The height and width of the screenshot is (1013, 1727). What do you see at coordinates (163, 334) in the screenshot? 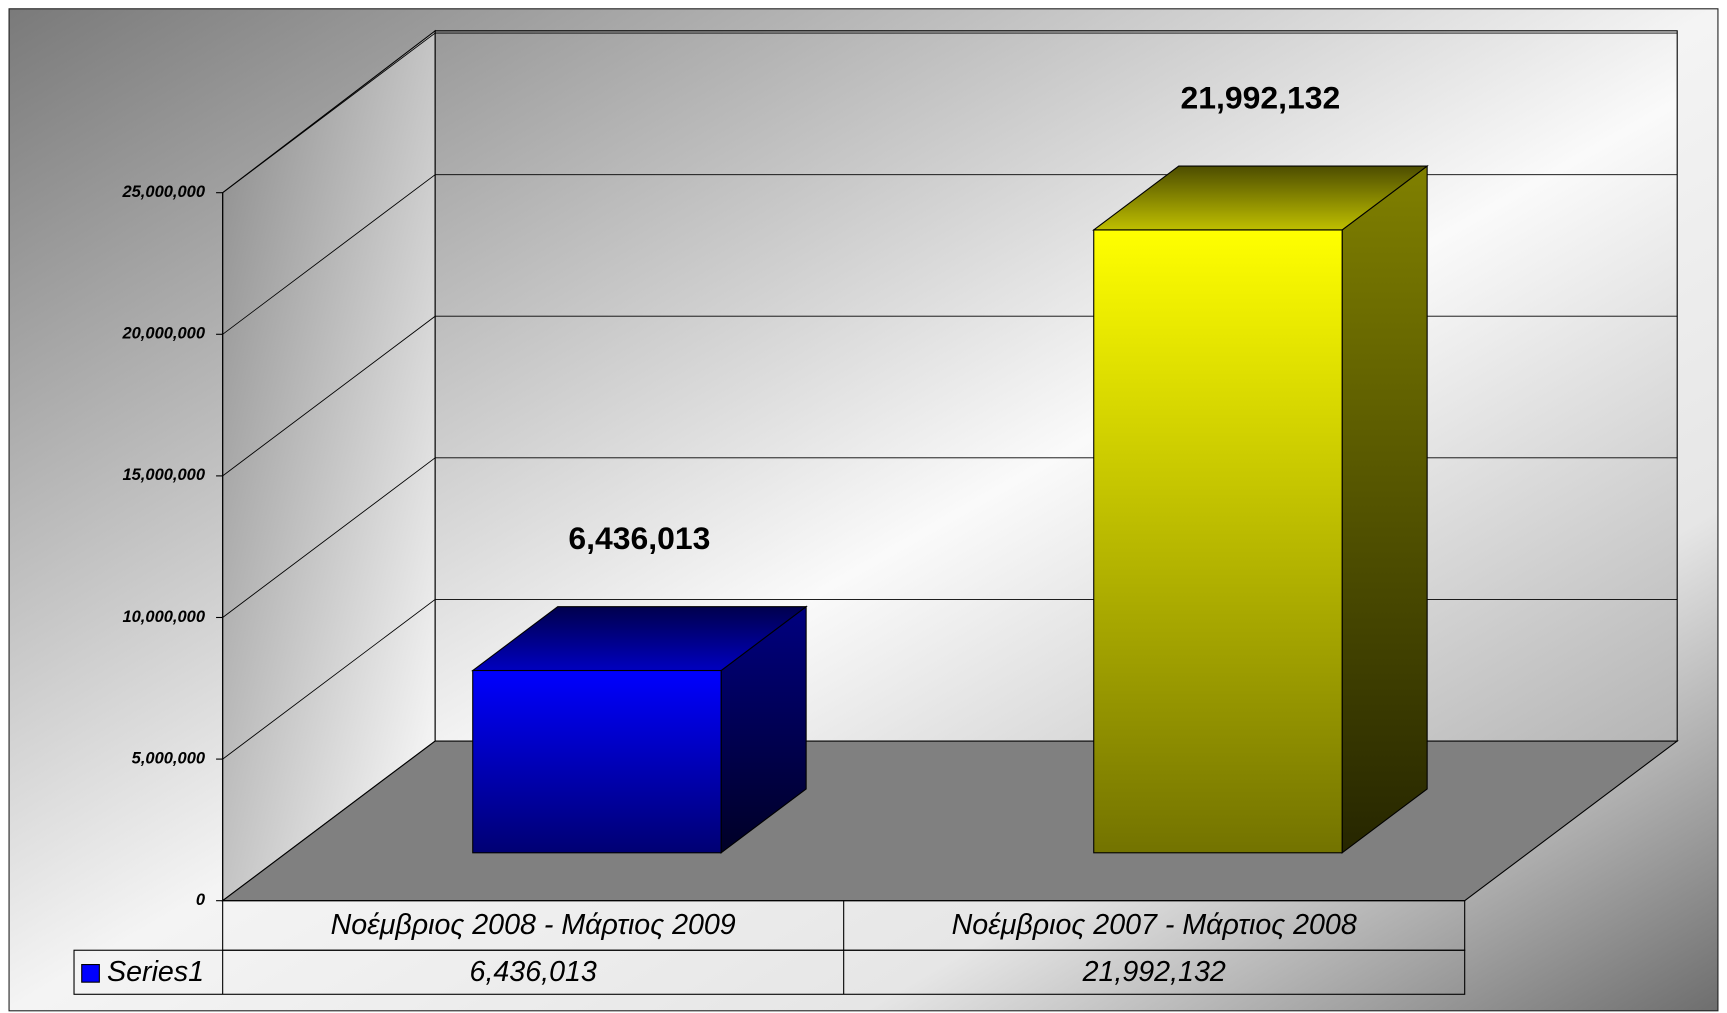
I see `y-tick-label: 20,000,000` at bounding box center [163, 334].